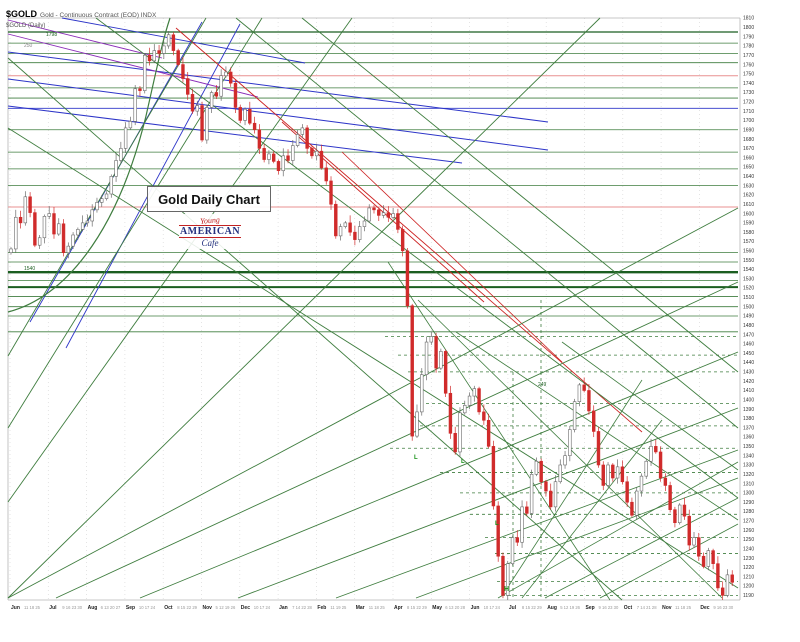  Describe the element at coordinates (463, 462) in the screenshot. I see `chart-annotation: L` at that location.